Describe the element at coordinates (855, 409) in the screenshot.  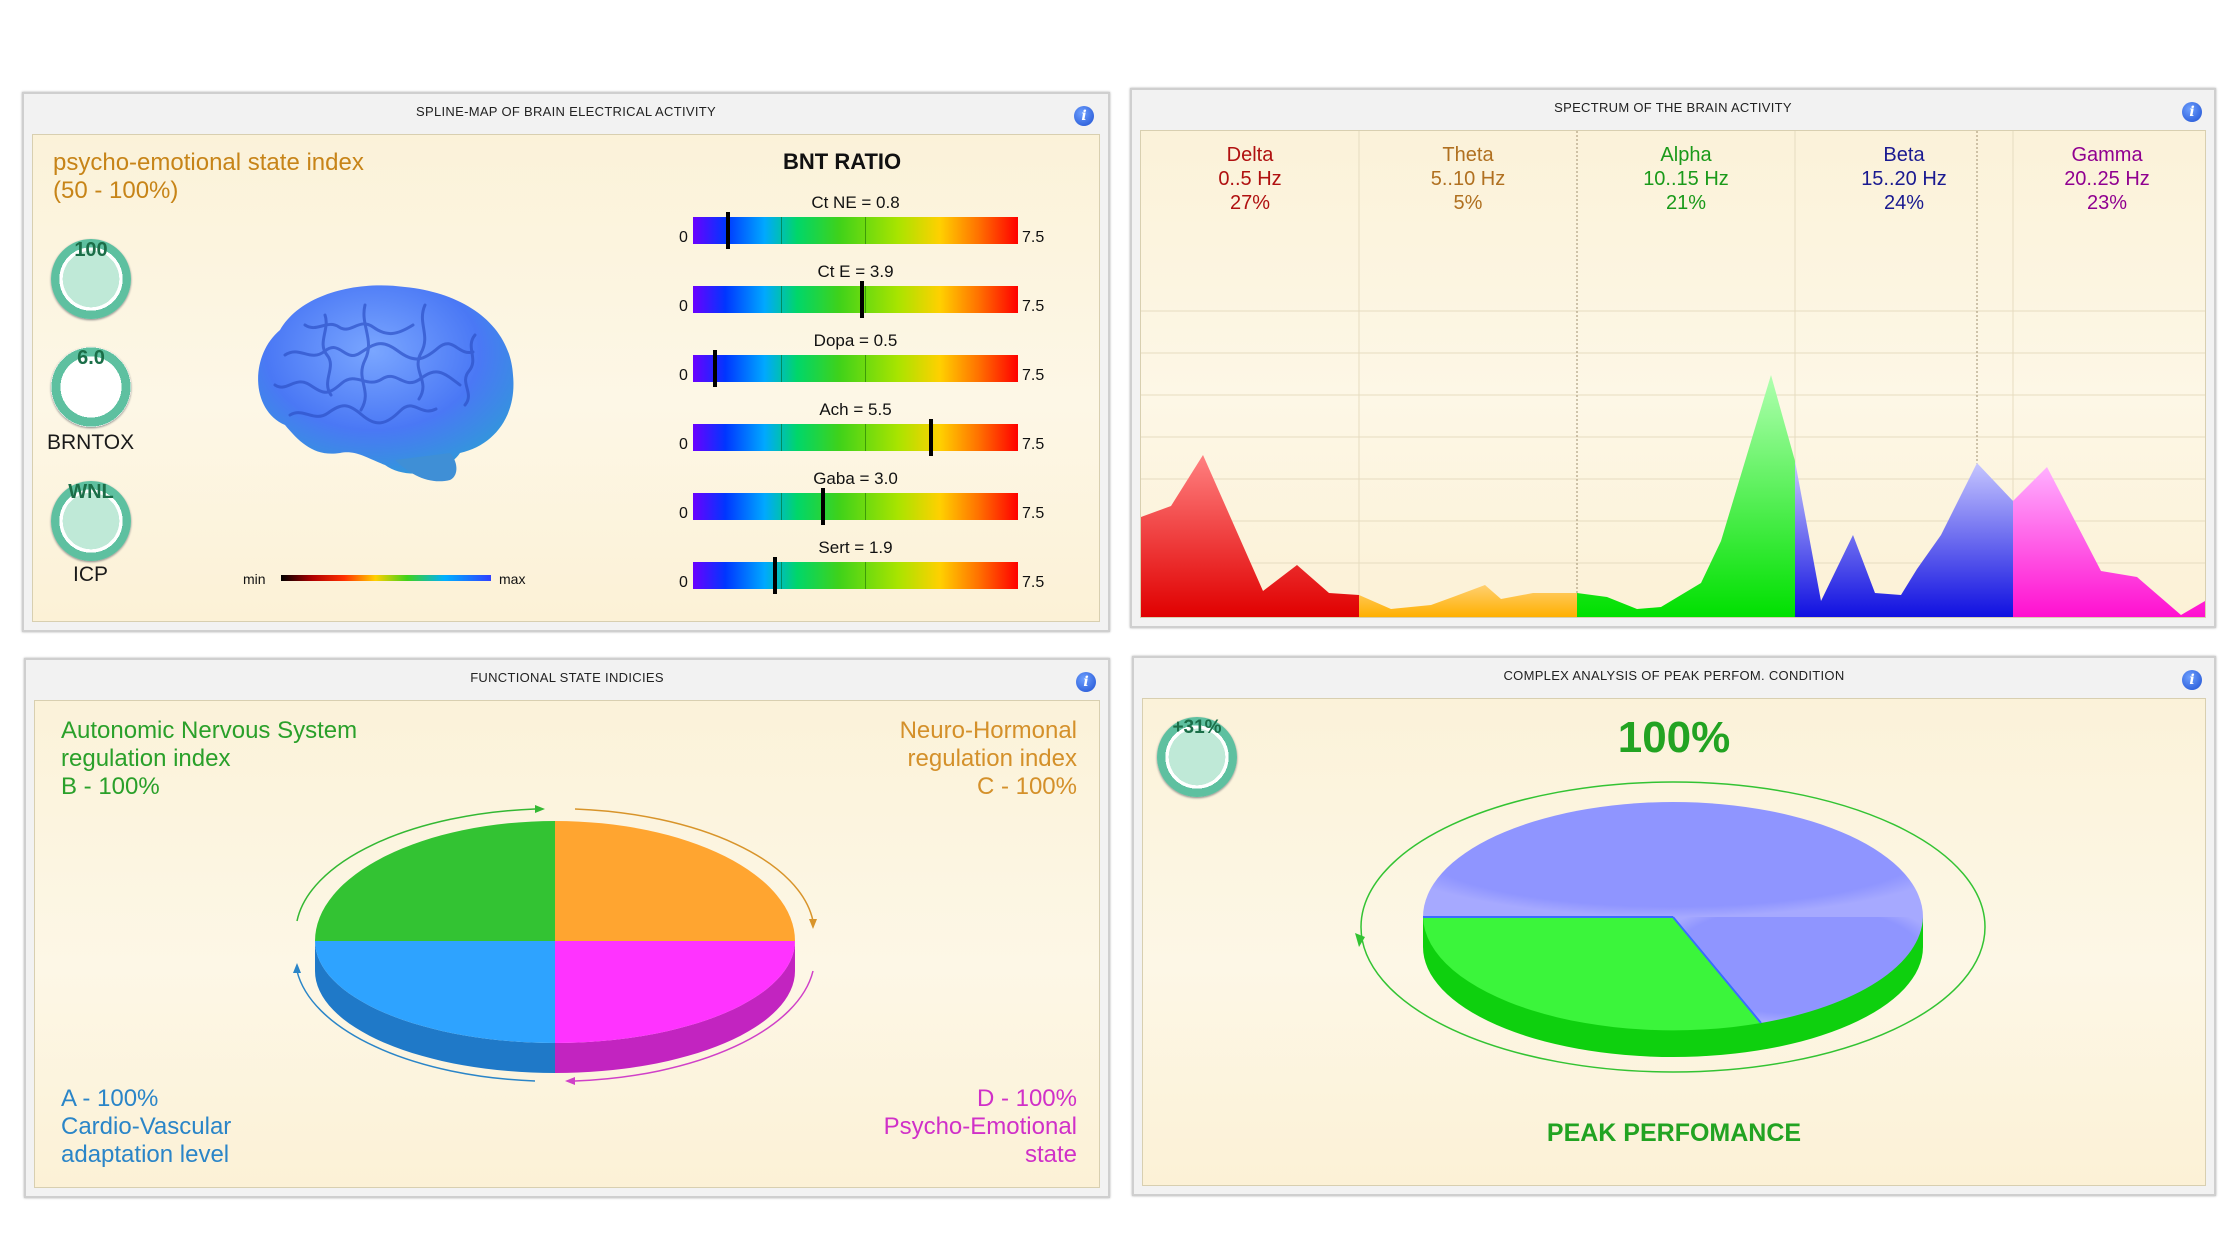
I see `bnt-label: Ach = 5.5` at that location.